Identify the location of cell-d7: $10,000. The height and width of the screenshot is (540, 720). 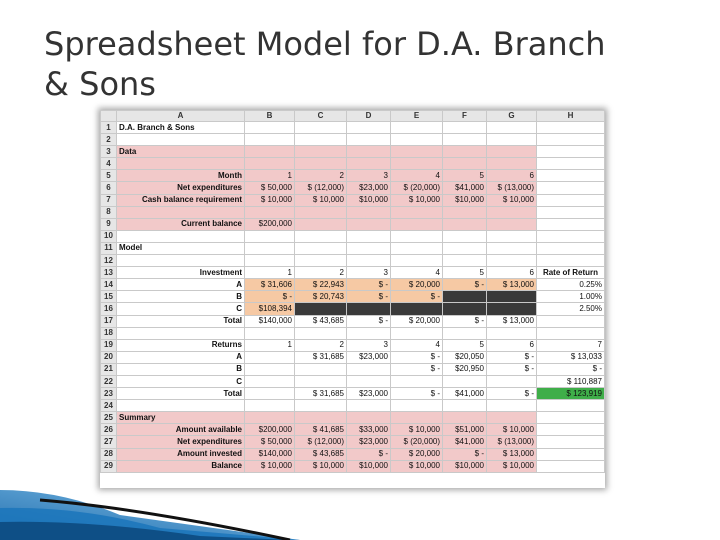
(368, 200).